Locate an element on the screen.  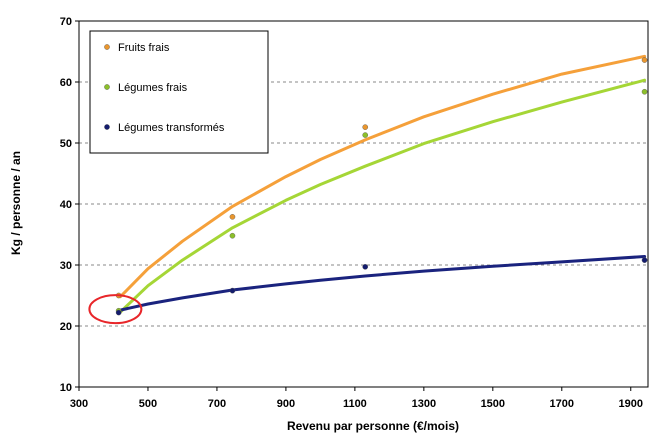
x-tick-label: 1900 is located at coordinates (631, 404).